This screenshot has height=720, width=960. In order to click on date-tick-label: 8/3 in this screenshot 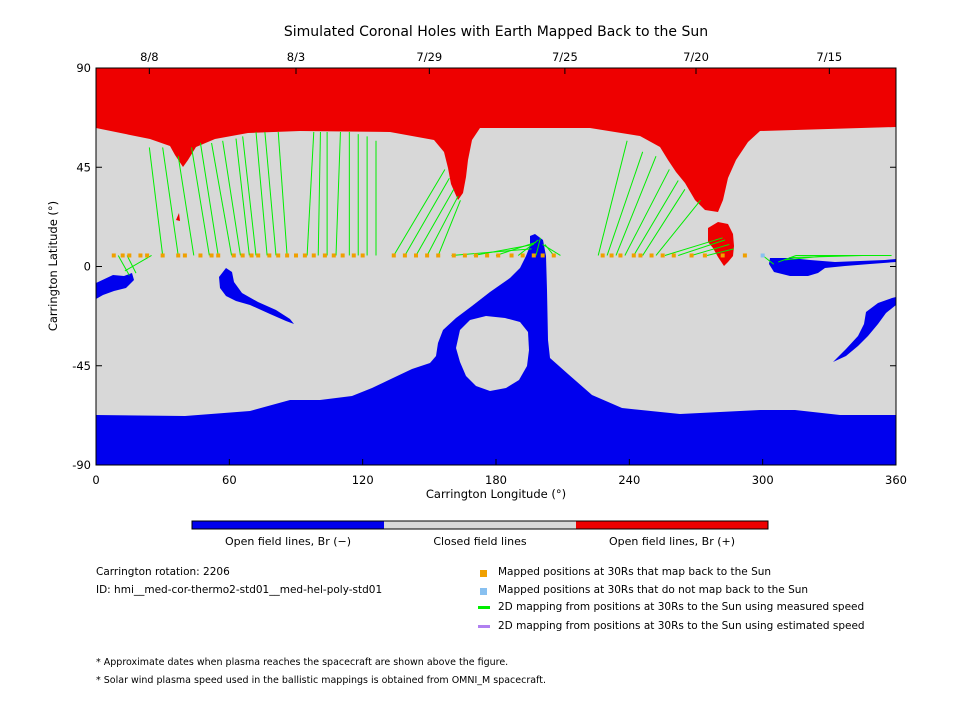, I will do `click(296, 57)`.